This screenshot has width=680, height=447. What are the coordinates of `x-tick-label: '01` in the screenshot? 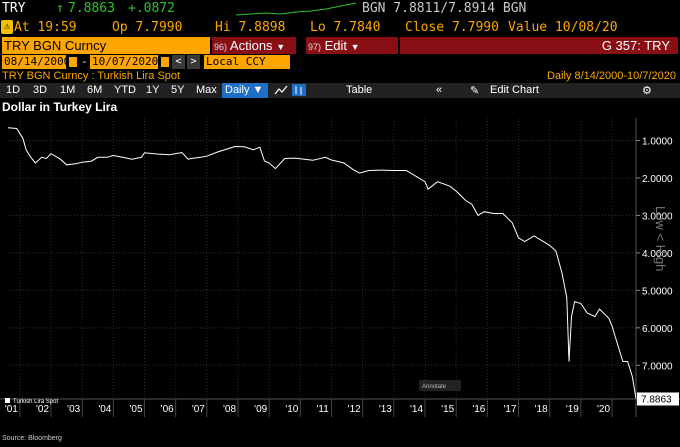 It's located at (11, 409).